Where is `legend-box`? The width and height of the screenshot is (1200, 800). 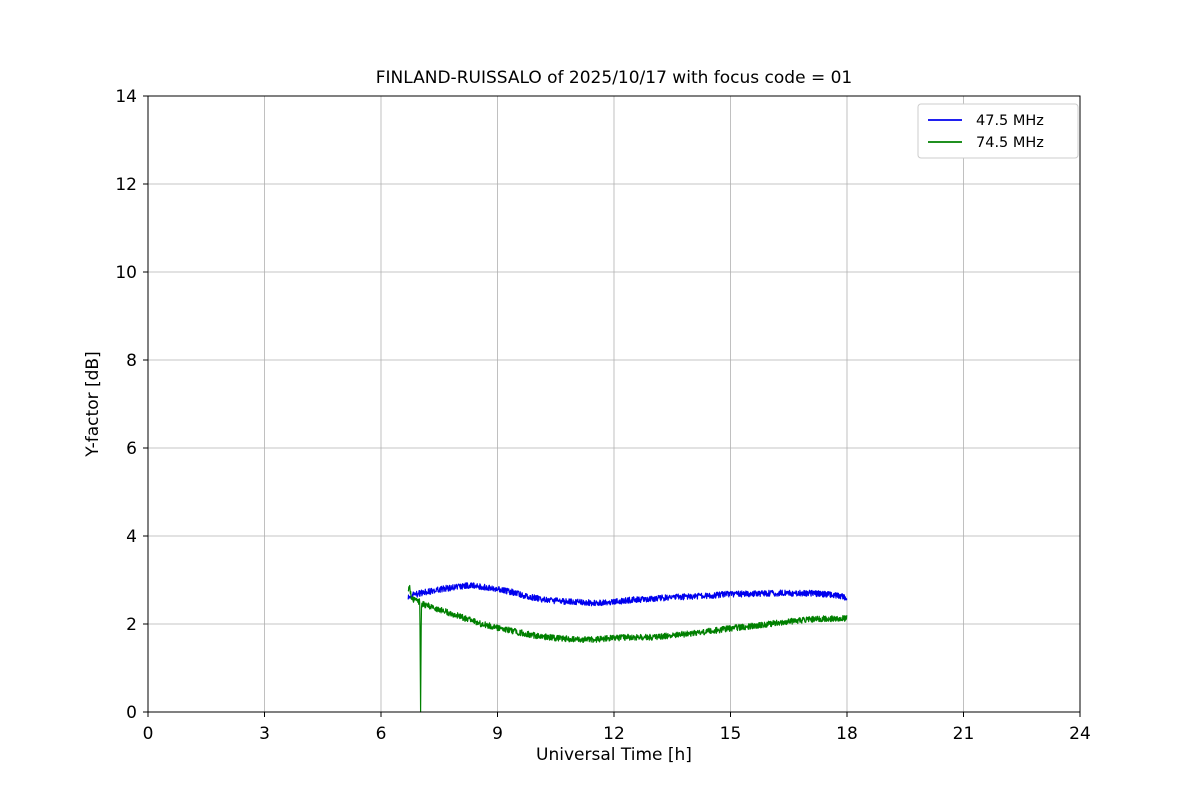
legend-box is located at coordinates (998, 131).